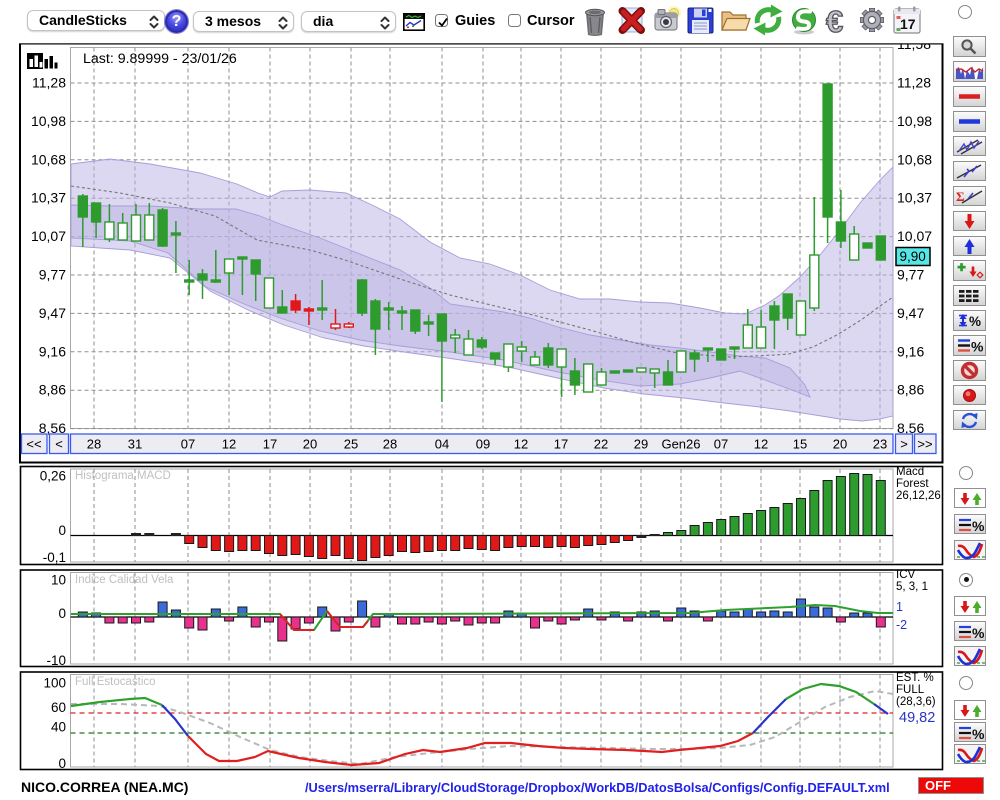 Image resolution: width=1000 pixels, height=800 pixels. Describe the element at coordinates (351, 444) in the screenshot. I see `svg-text: 25` at that location.